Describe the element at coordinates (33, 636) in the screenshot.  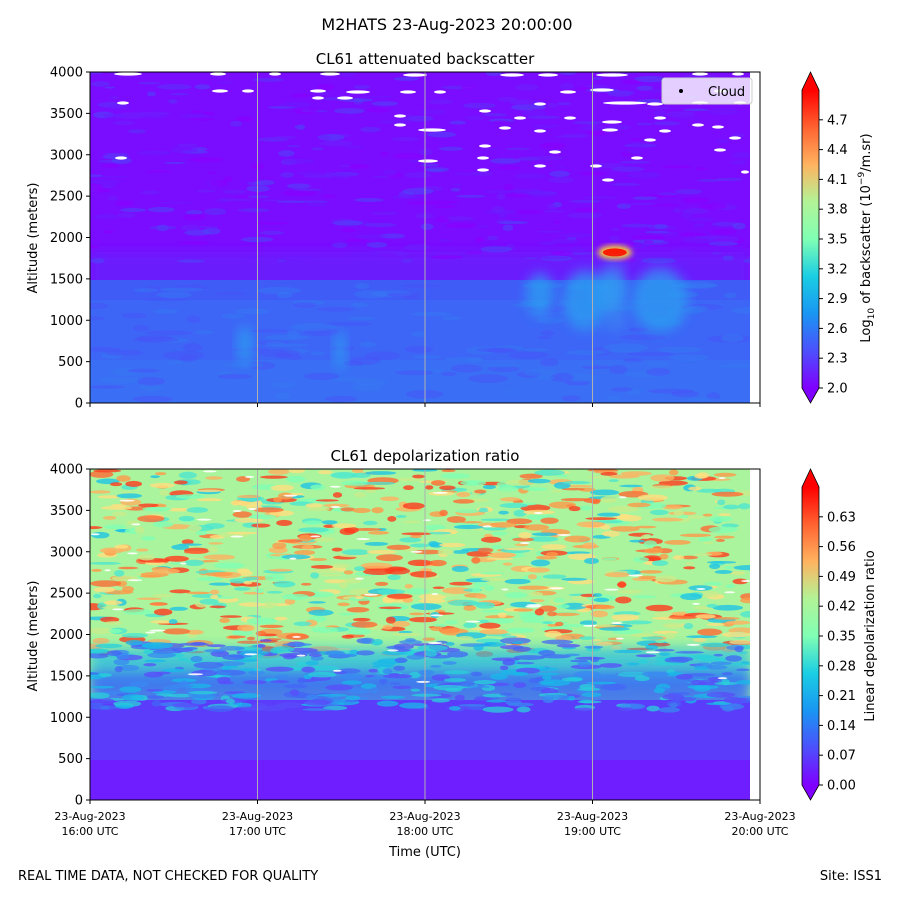
I see `depolarization-y-label: Altitude (meters)` at that location.